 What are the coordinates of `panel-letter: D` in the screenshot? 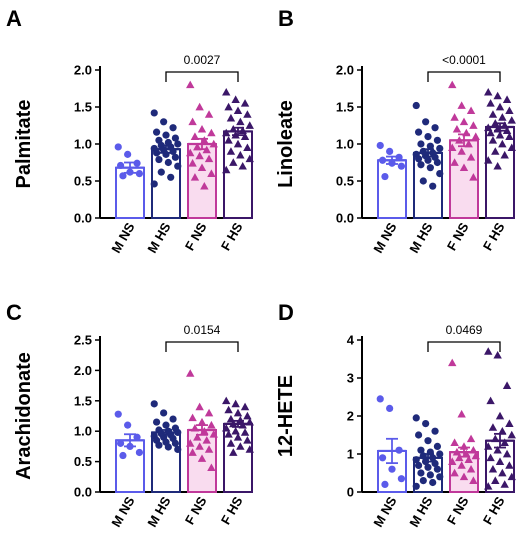 It's located at (286, 312).